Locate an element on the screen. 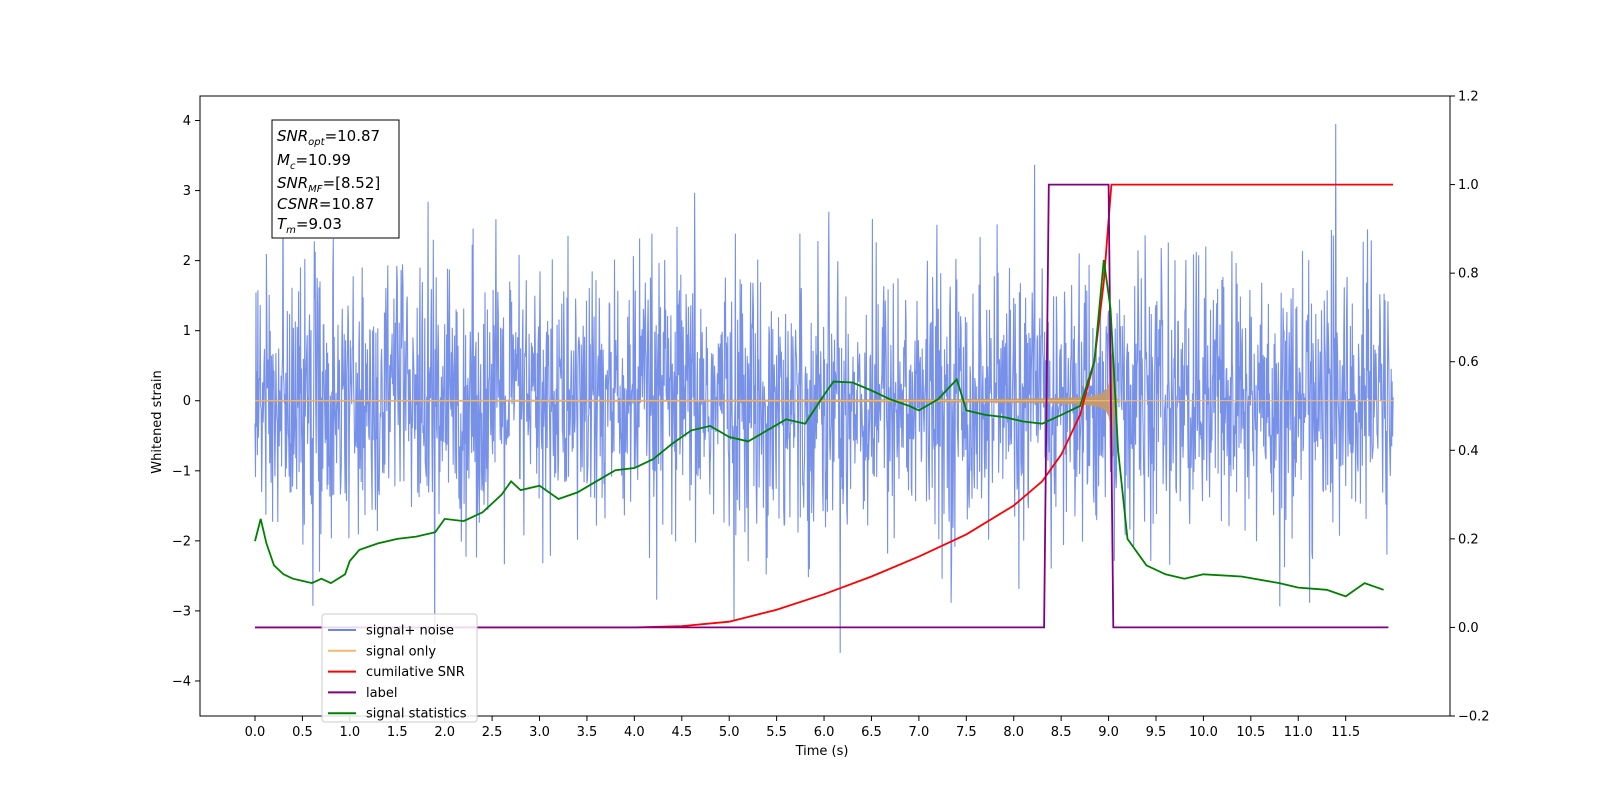  legend-label: cumilative SNR is located at coordinates (415, 672).